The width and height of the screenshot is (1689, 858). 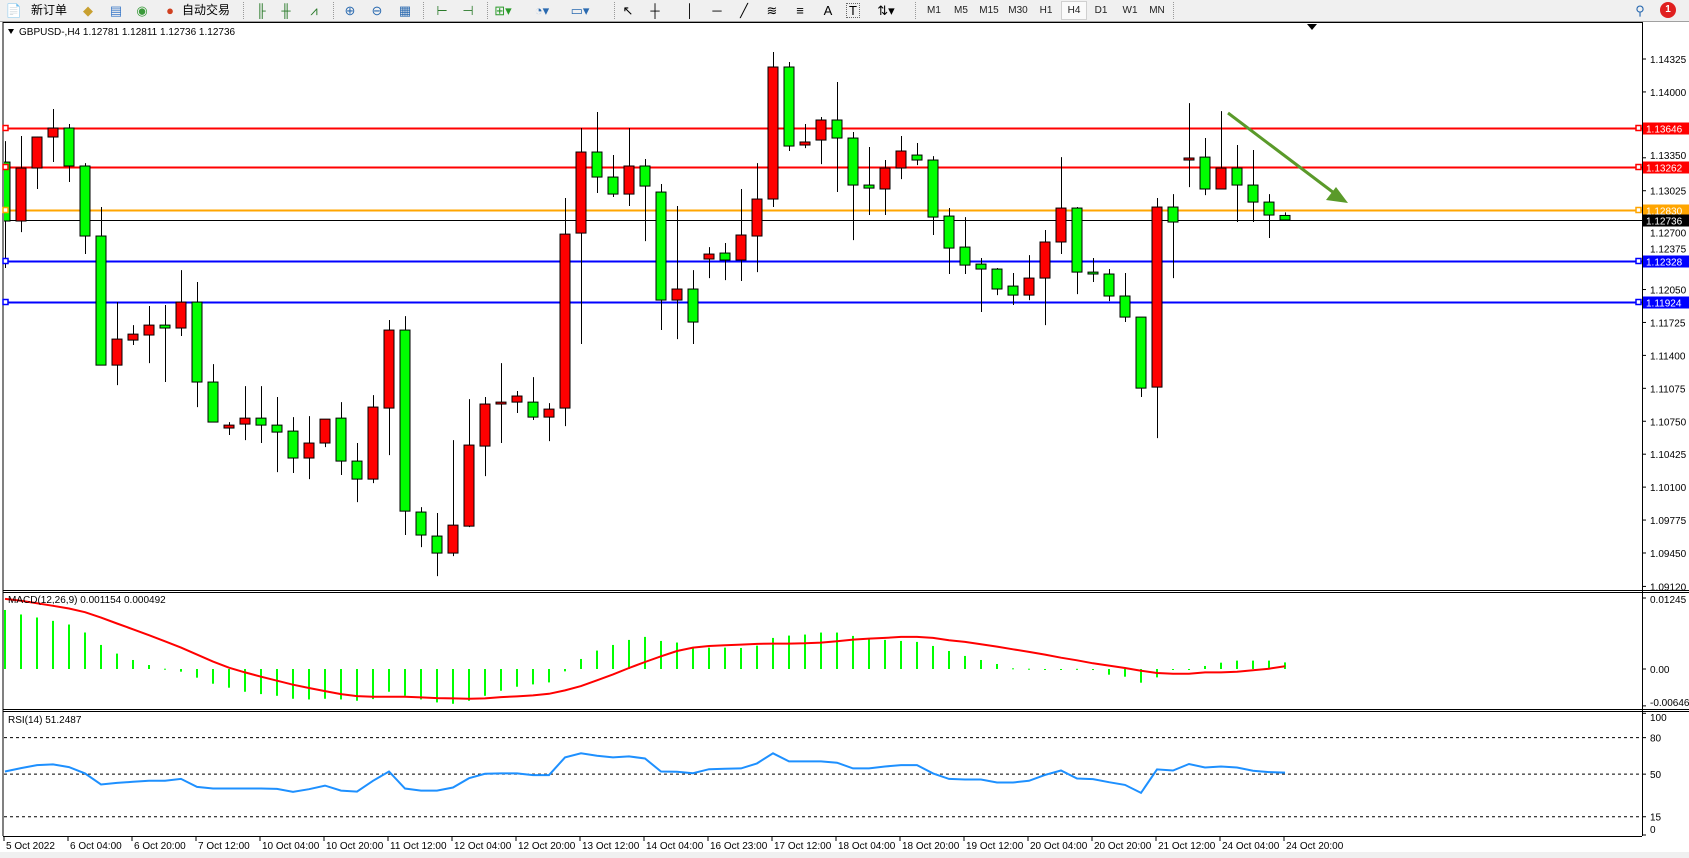 I want to click on signals-icon: ◉, so click(x=142, y=10).